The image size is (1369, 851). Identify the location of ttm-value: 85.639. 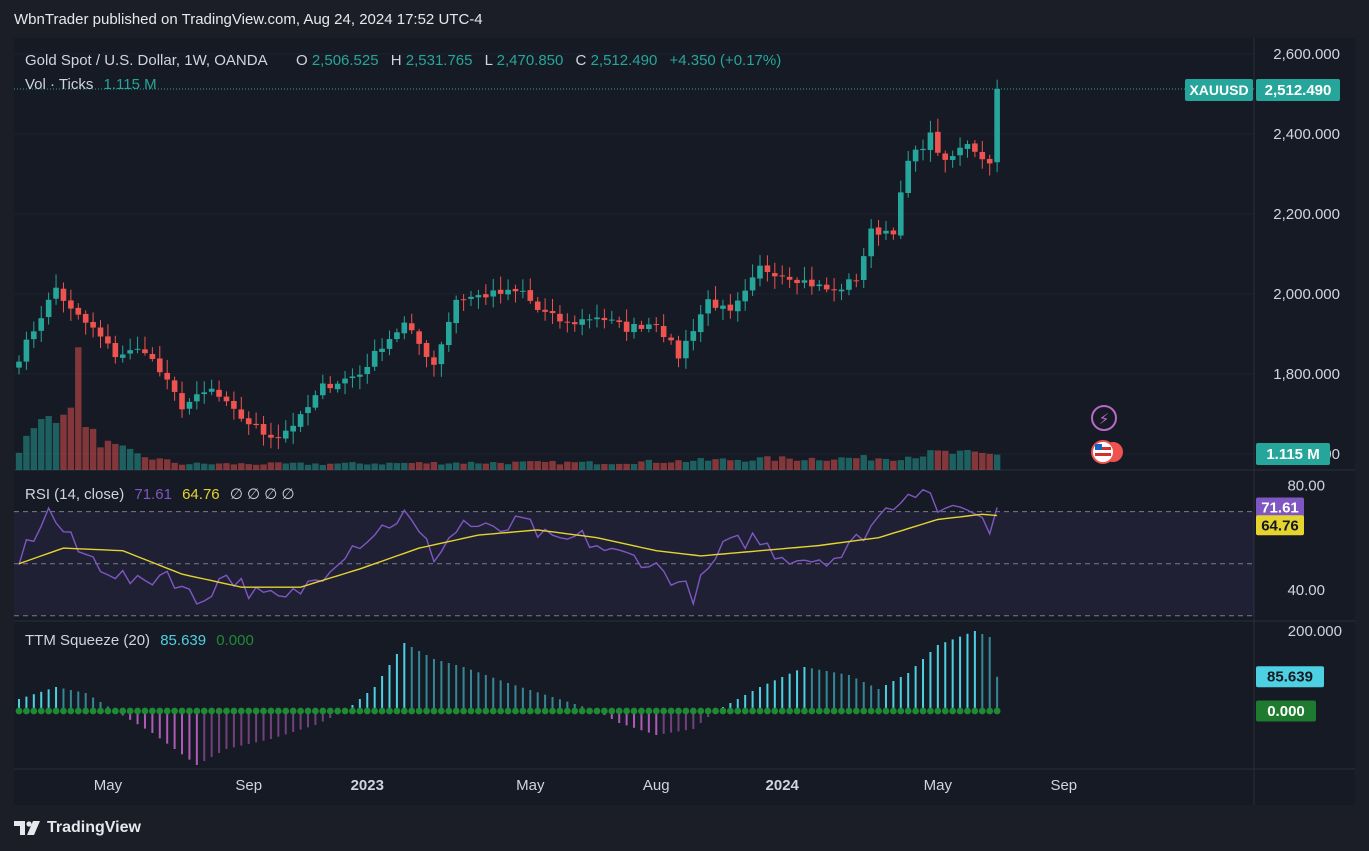
(183, 640).